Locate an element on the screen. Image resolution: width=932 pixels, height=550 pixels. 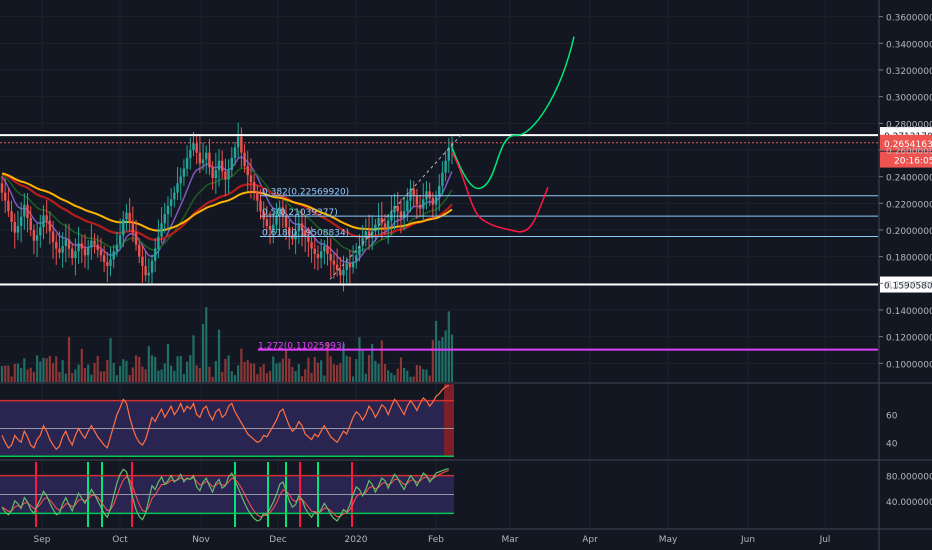
fib-ext-label: 1.272(0.11025993) is located at coordinates (301, 347).